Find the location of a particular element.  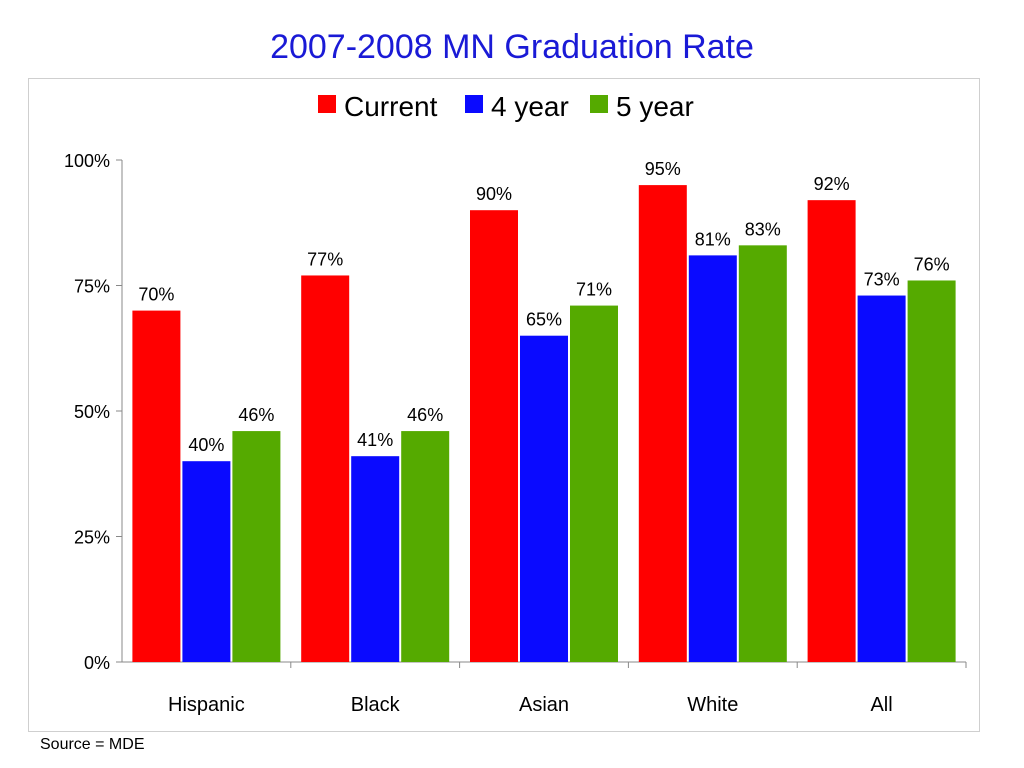

y-tick-label-1: 25% is located at coordinates (92, 538).